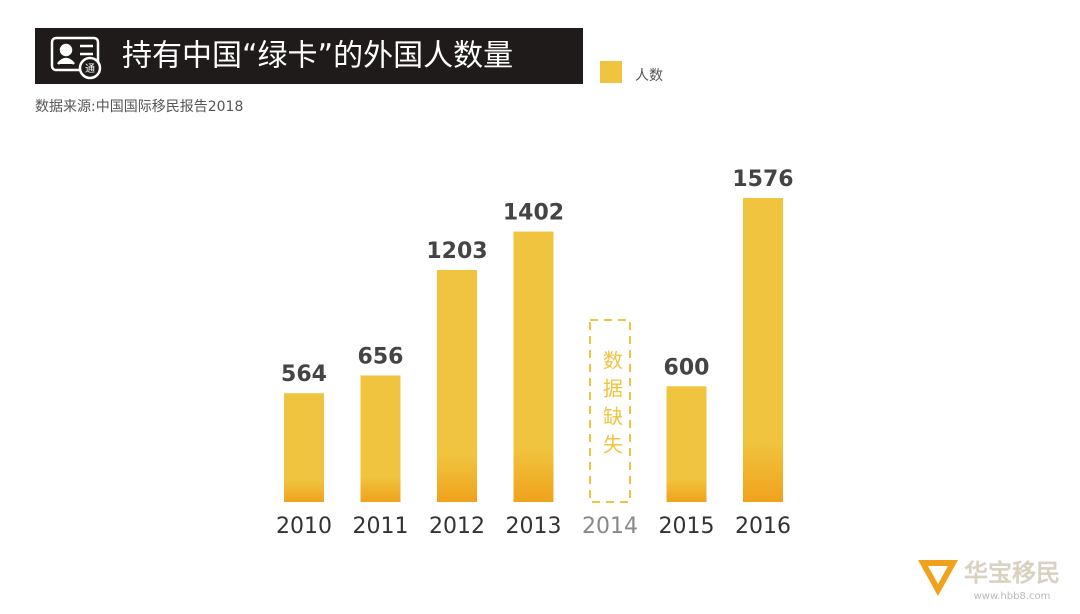  I want to click on source: 数据来源:中国国际移民报告2018, so click(139, 107).